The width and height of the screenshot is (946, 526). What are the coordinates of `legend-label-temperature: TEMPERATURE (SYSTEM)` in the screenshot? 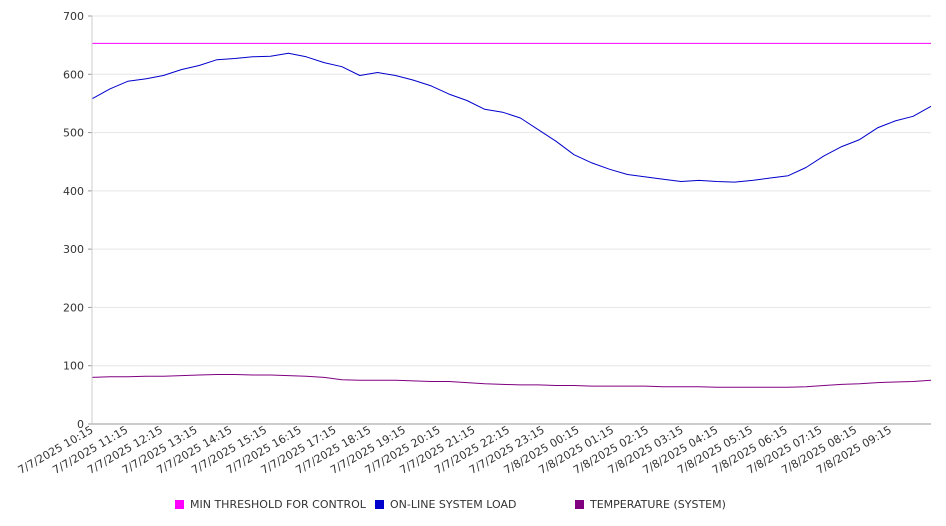 It's located at (658, 504).